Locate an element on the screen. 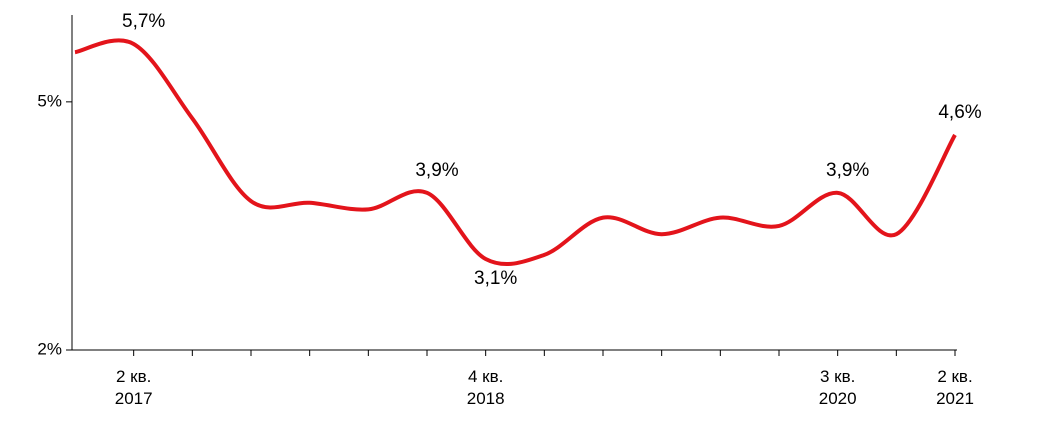 This screenshot has width=1051, height=425. x-tick-label: 3 кв. 2020 is located at coordinates (837, 387).